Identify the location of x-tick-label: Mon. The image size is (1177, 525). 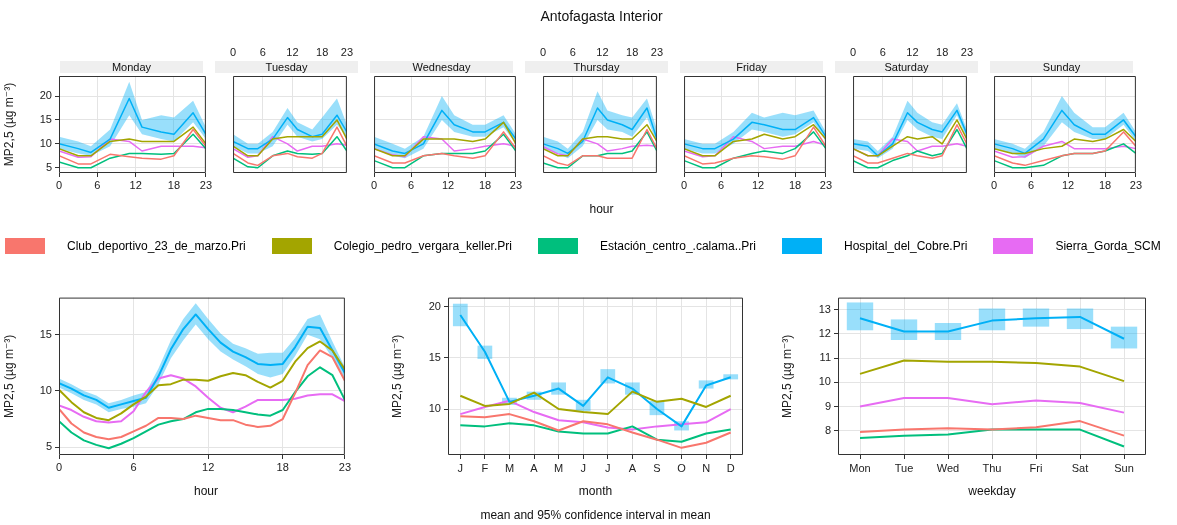
(860, 467).